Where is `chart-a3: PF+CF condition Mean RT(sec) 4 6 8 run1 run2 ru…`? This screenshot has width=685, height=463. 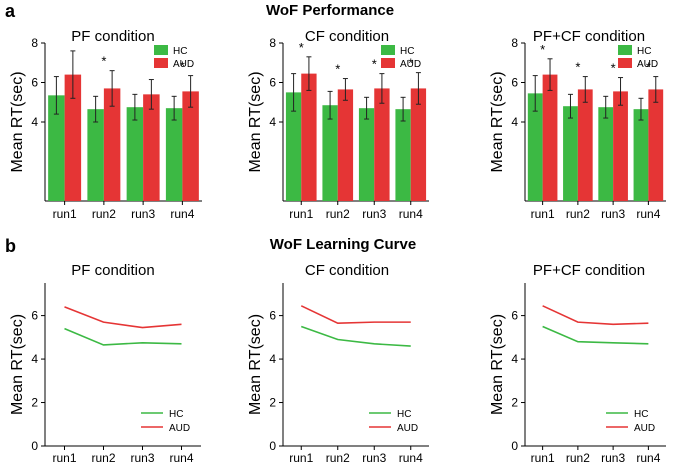
chart-a3: PF+CF condition Mean RT(sec) 4 6 8 run1 run2 ru… is located at coordinates (577, 124).